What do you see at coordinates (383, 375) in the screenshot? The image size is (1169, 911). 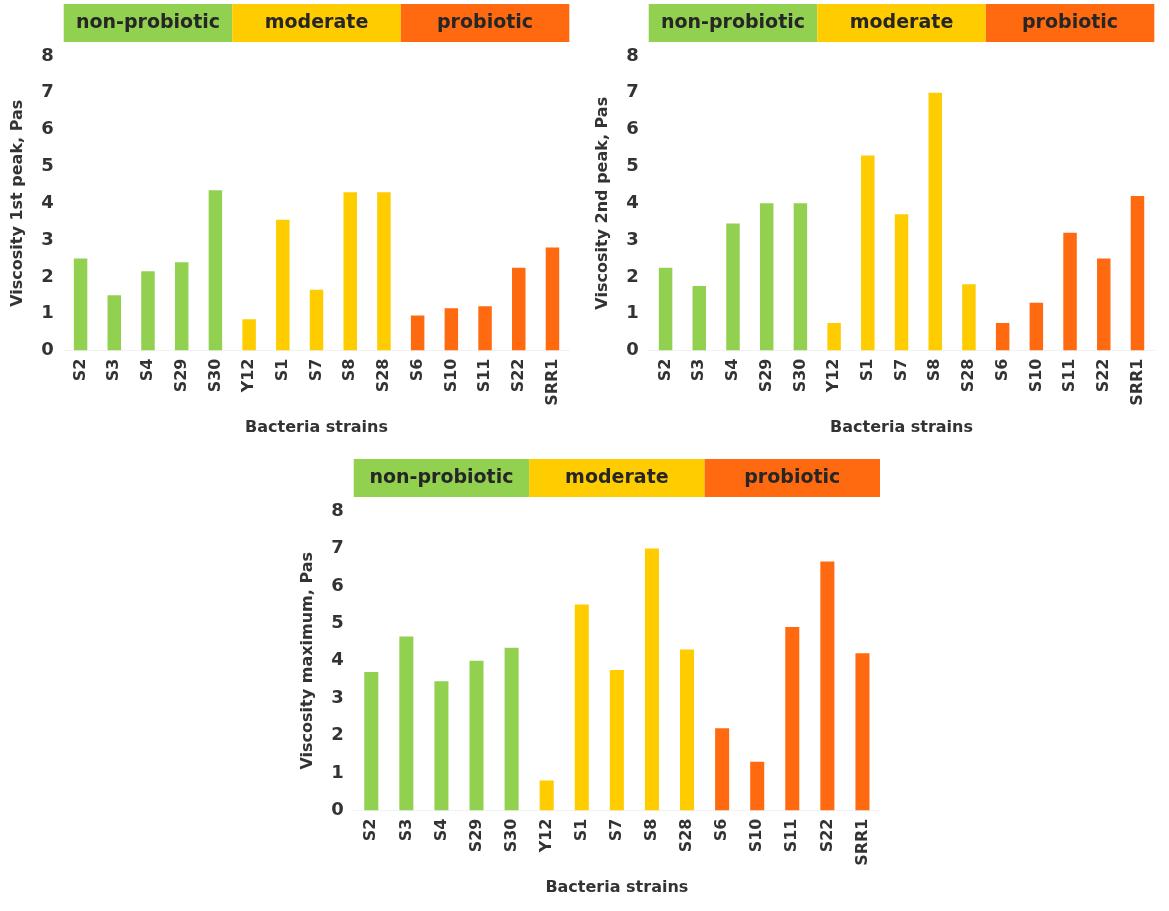 I see `x-tick-label: S28` at bounding box center [383, 375].